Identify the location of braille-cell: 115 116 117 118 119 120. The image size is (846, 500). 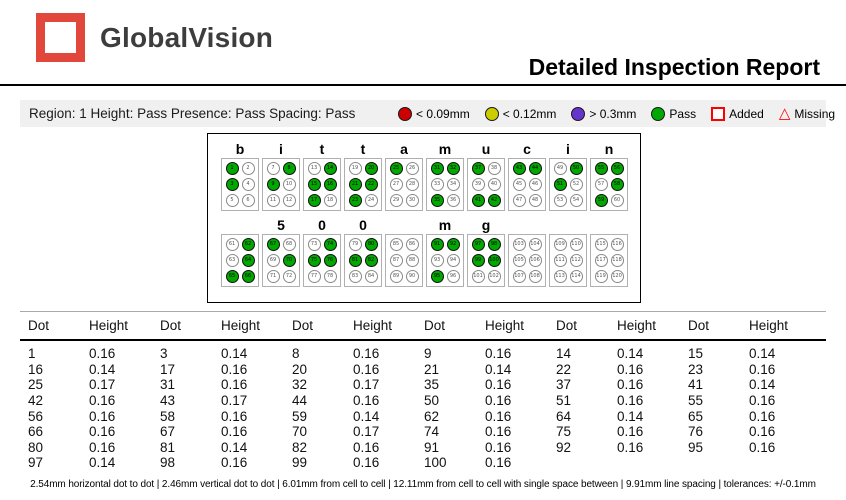
(609, 260).